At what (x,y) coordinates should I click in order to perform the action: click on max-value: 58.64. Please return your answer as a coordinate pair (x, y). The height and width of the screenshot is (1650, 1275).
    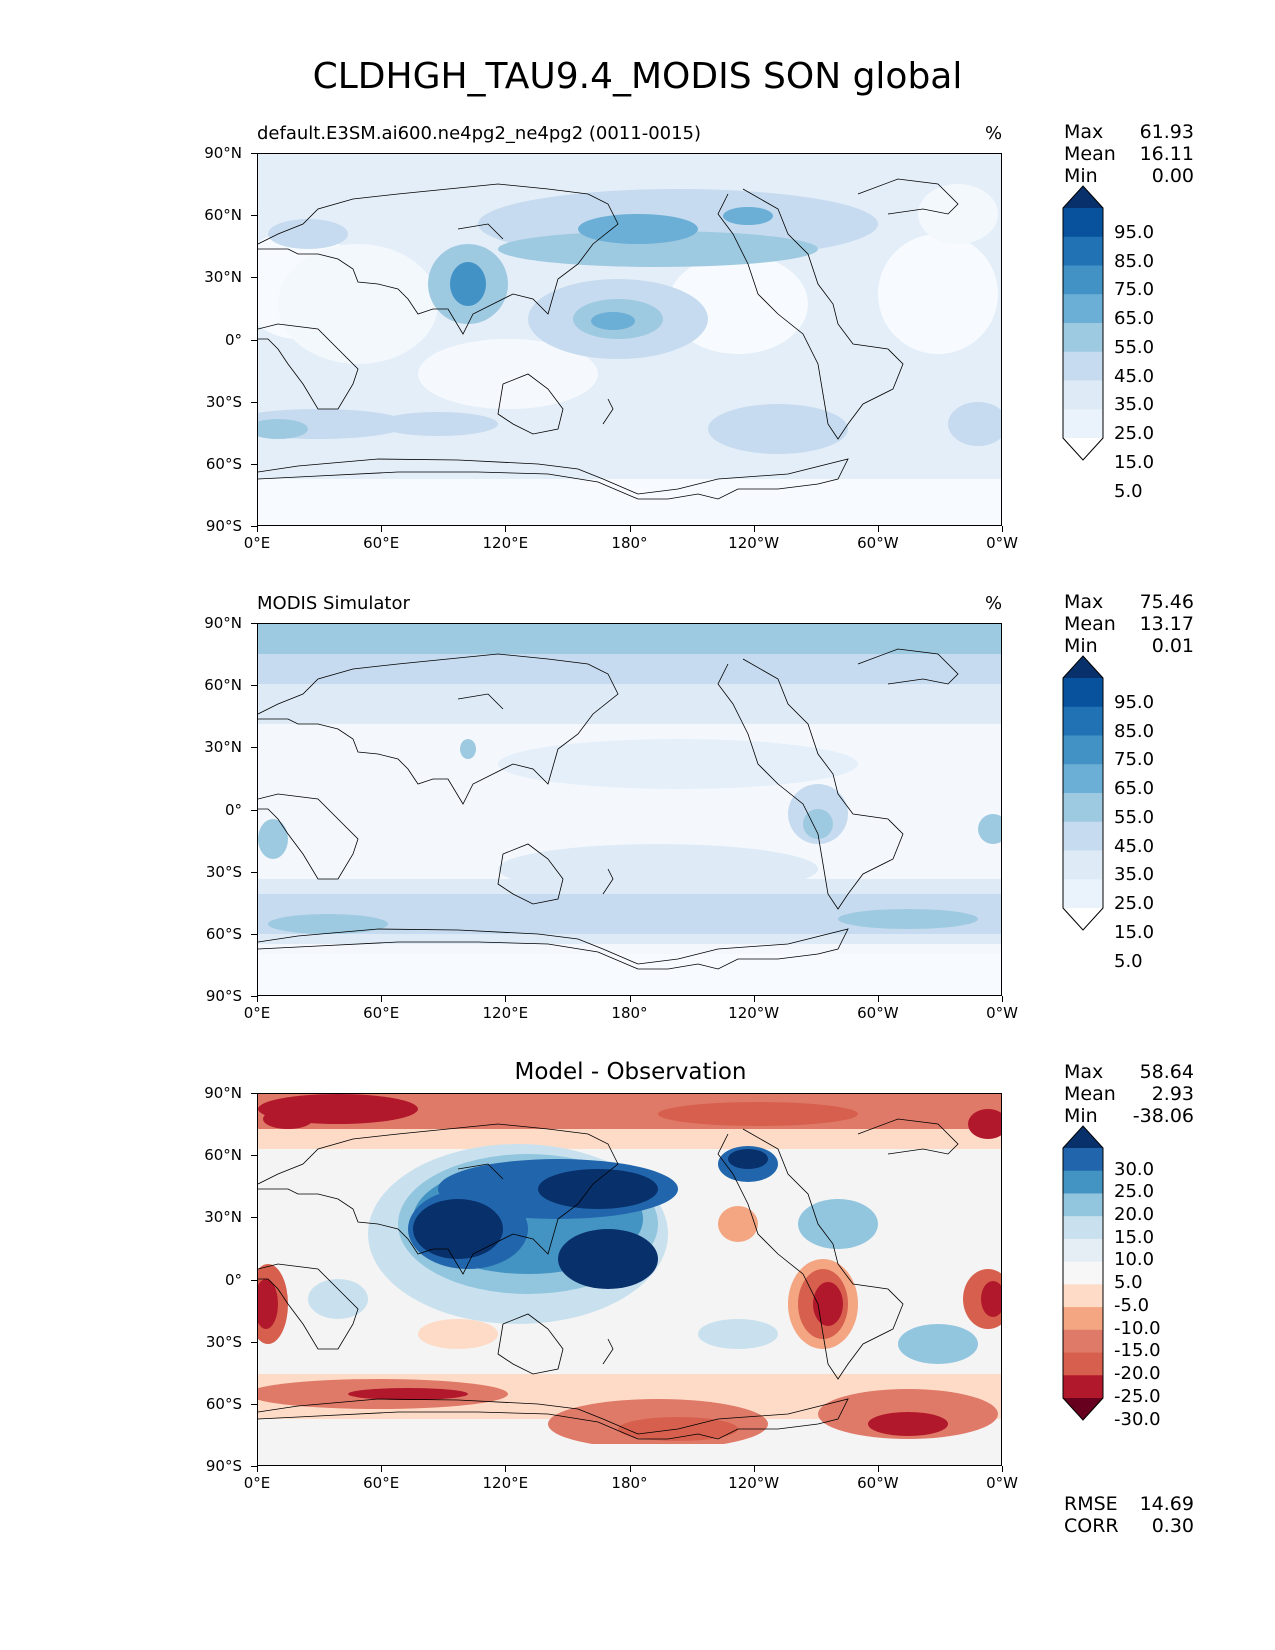
    Looking at the image, I should click on (1166, 1072).